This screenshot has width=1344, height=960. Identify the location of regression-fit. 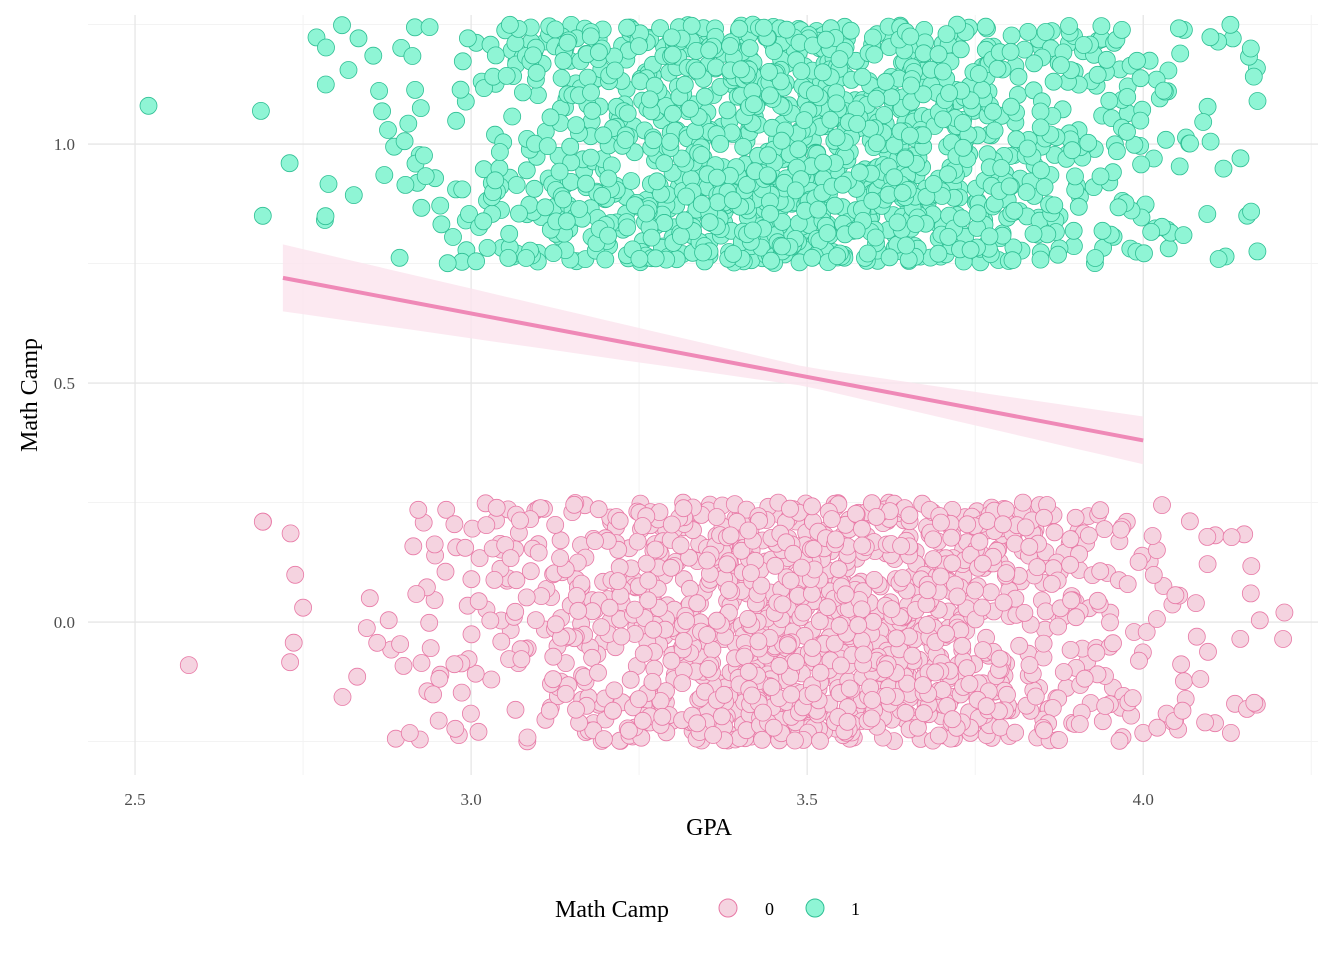
(713, 354).